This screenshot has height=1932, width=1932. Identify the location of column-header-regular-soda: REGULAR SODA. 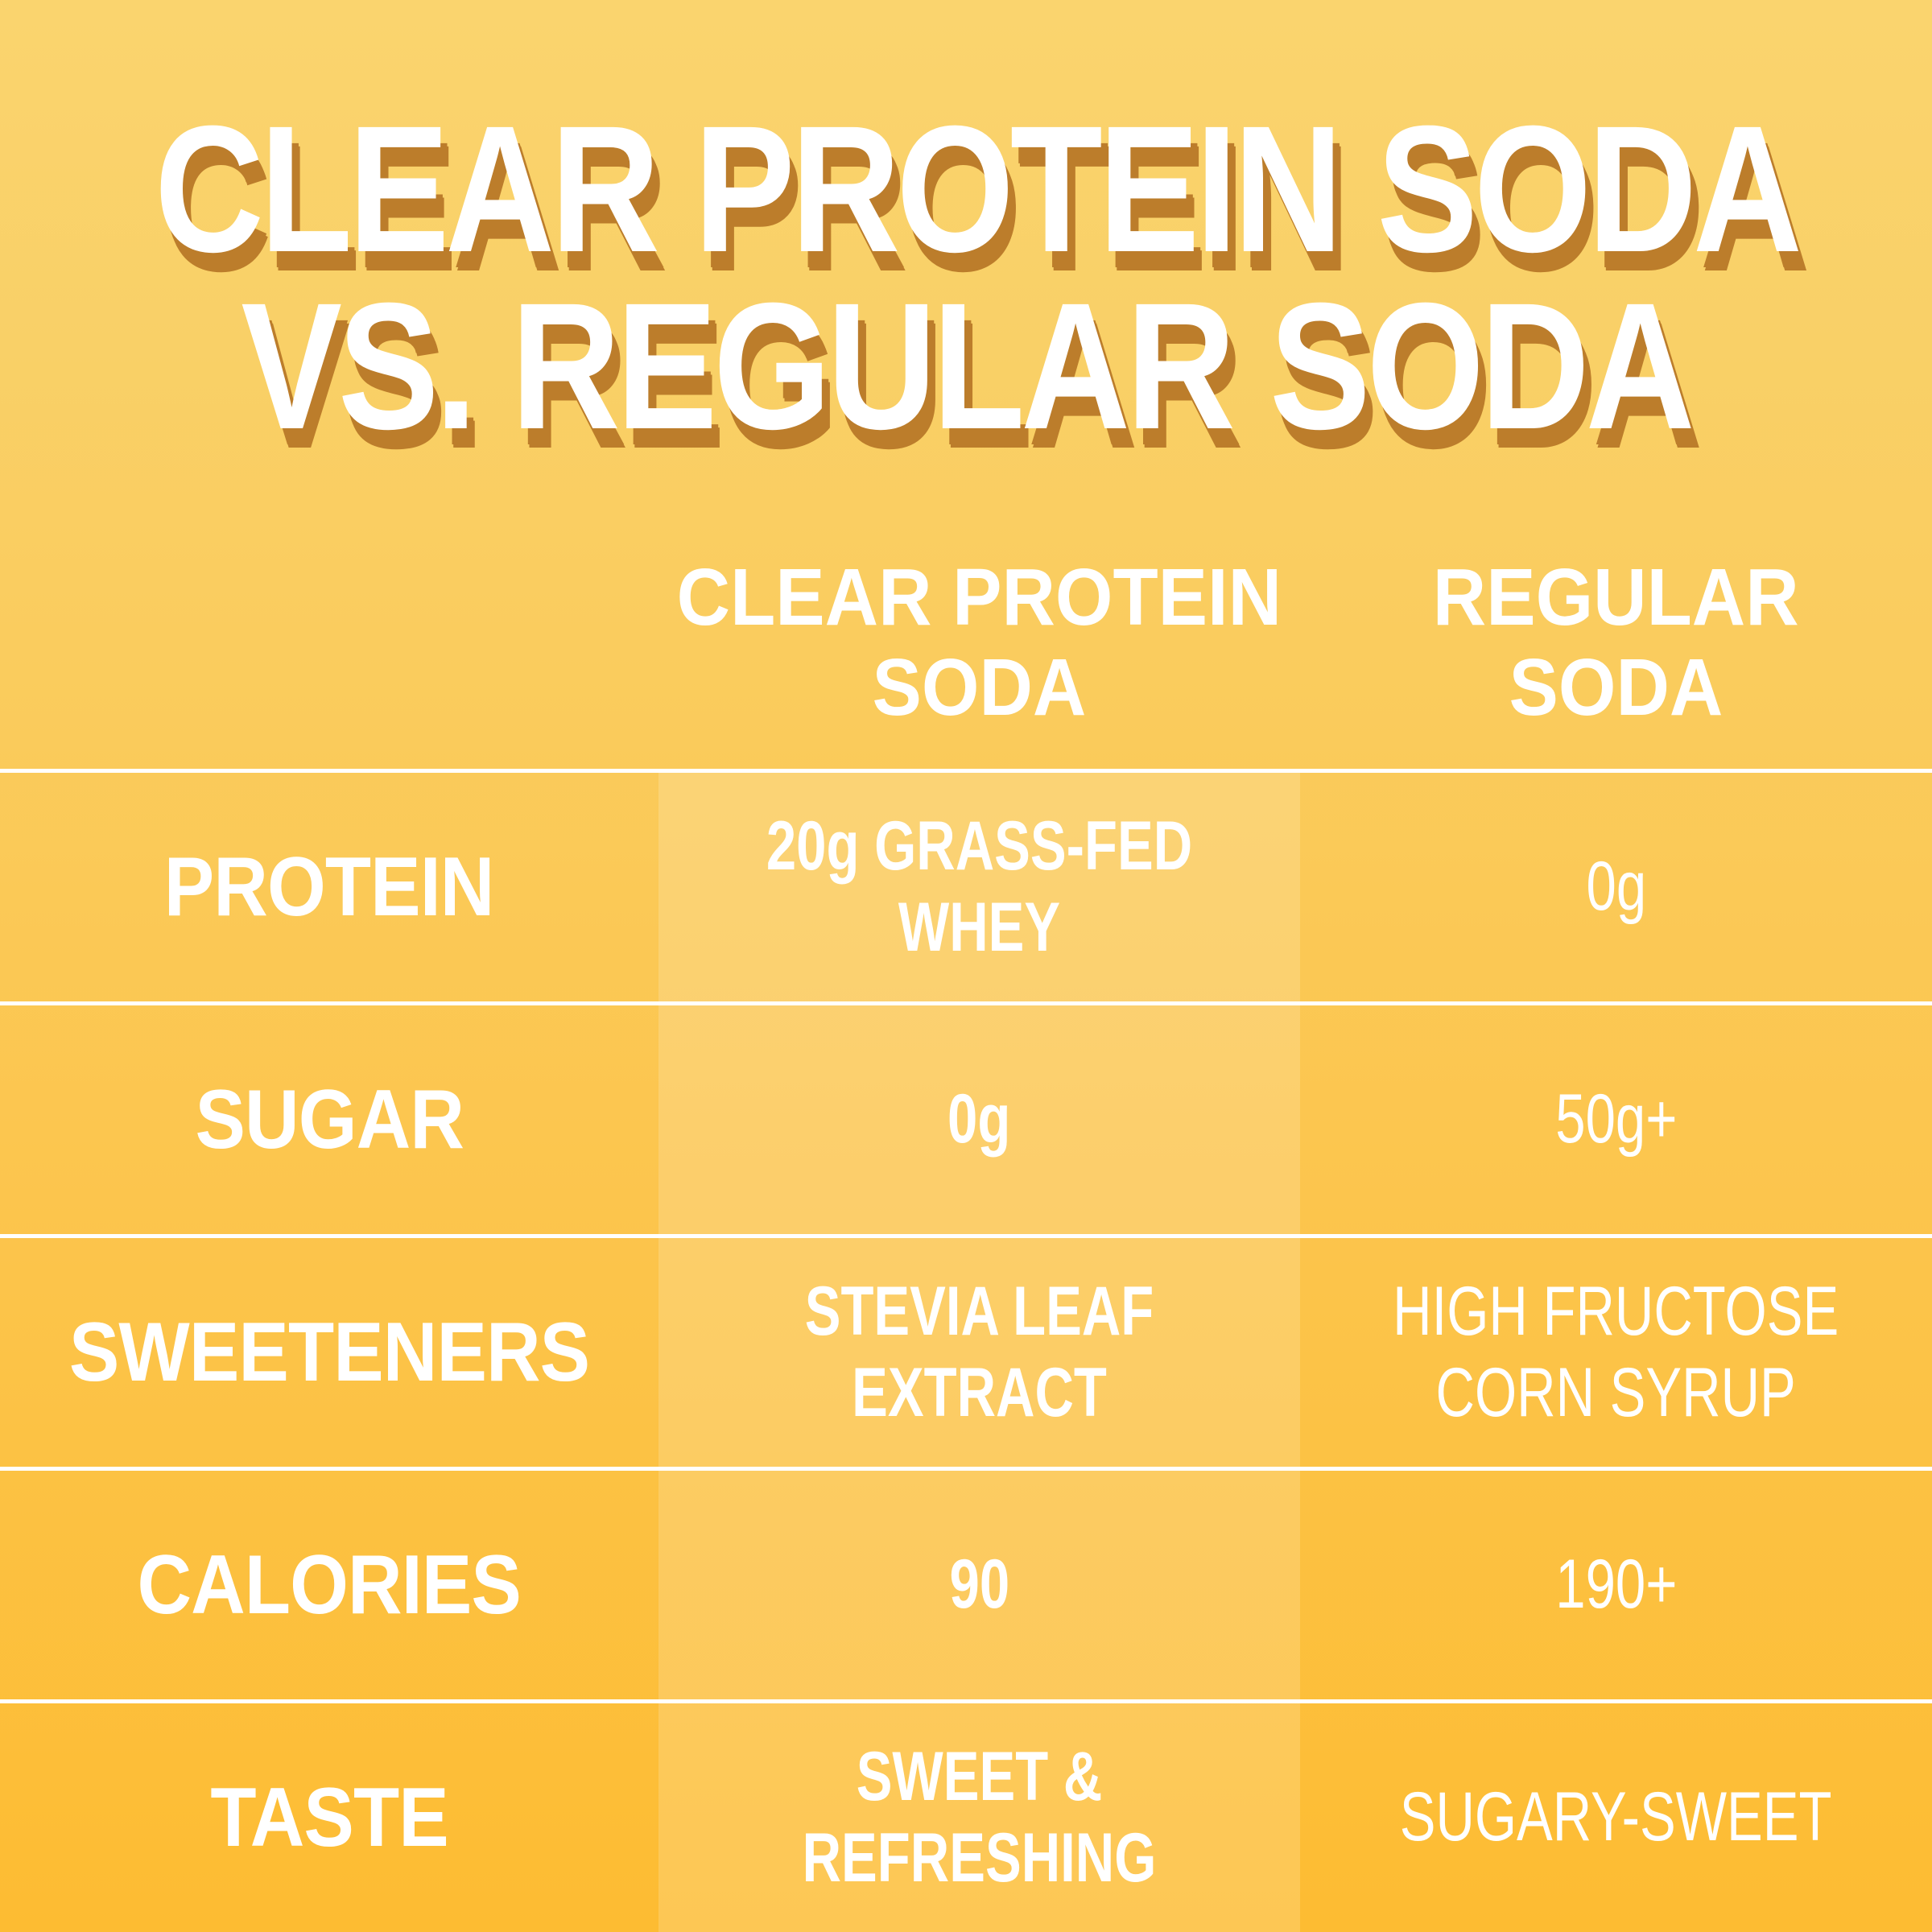
(1616, 642).